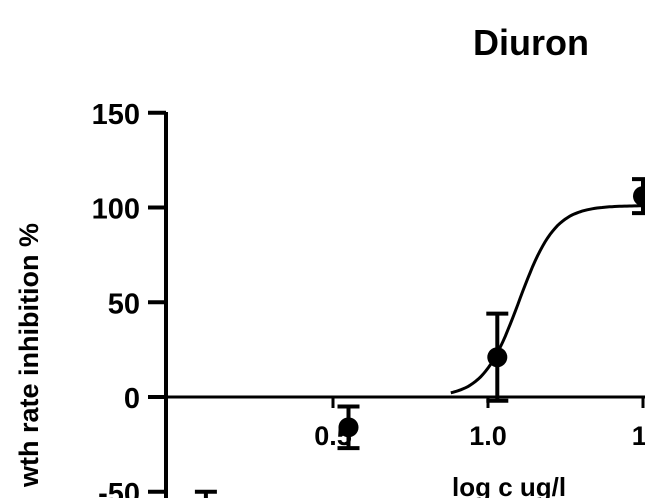  Describe the element at coordinates (116, 210) in the screenshot. I see `y-tick-label: 100` at that location.